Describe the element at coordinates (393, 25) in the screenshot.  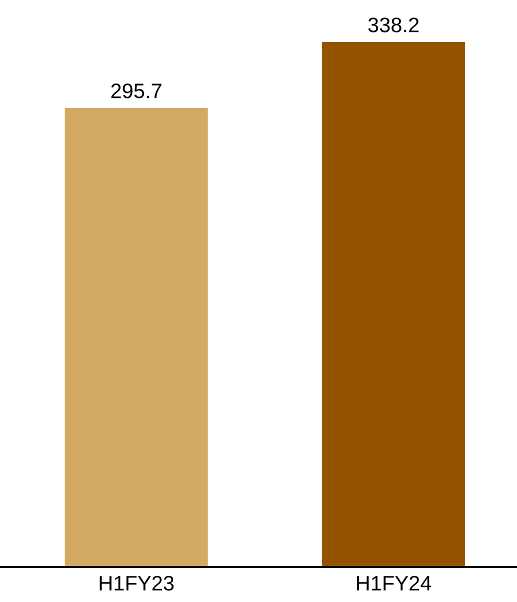
I see `data-label: 338.2` at that location.